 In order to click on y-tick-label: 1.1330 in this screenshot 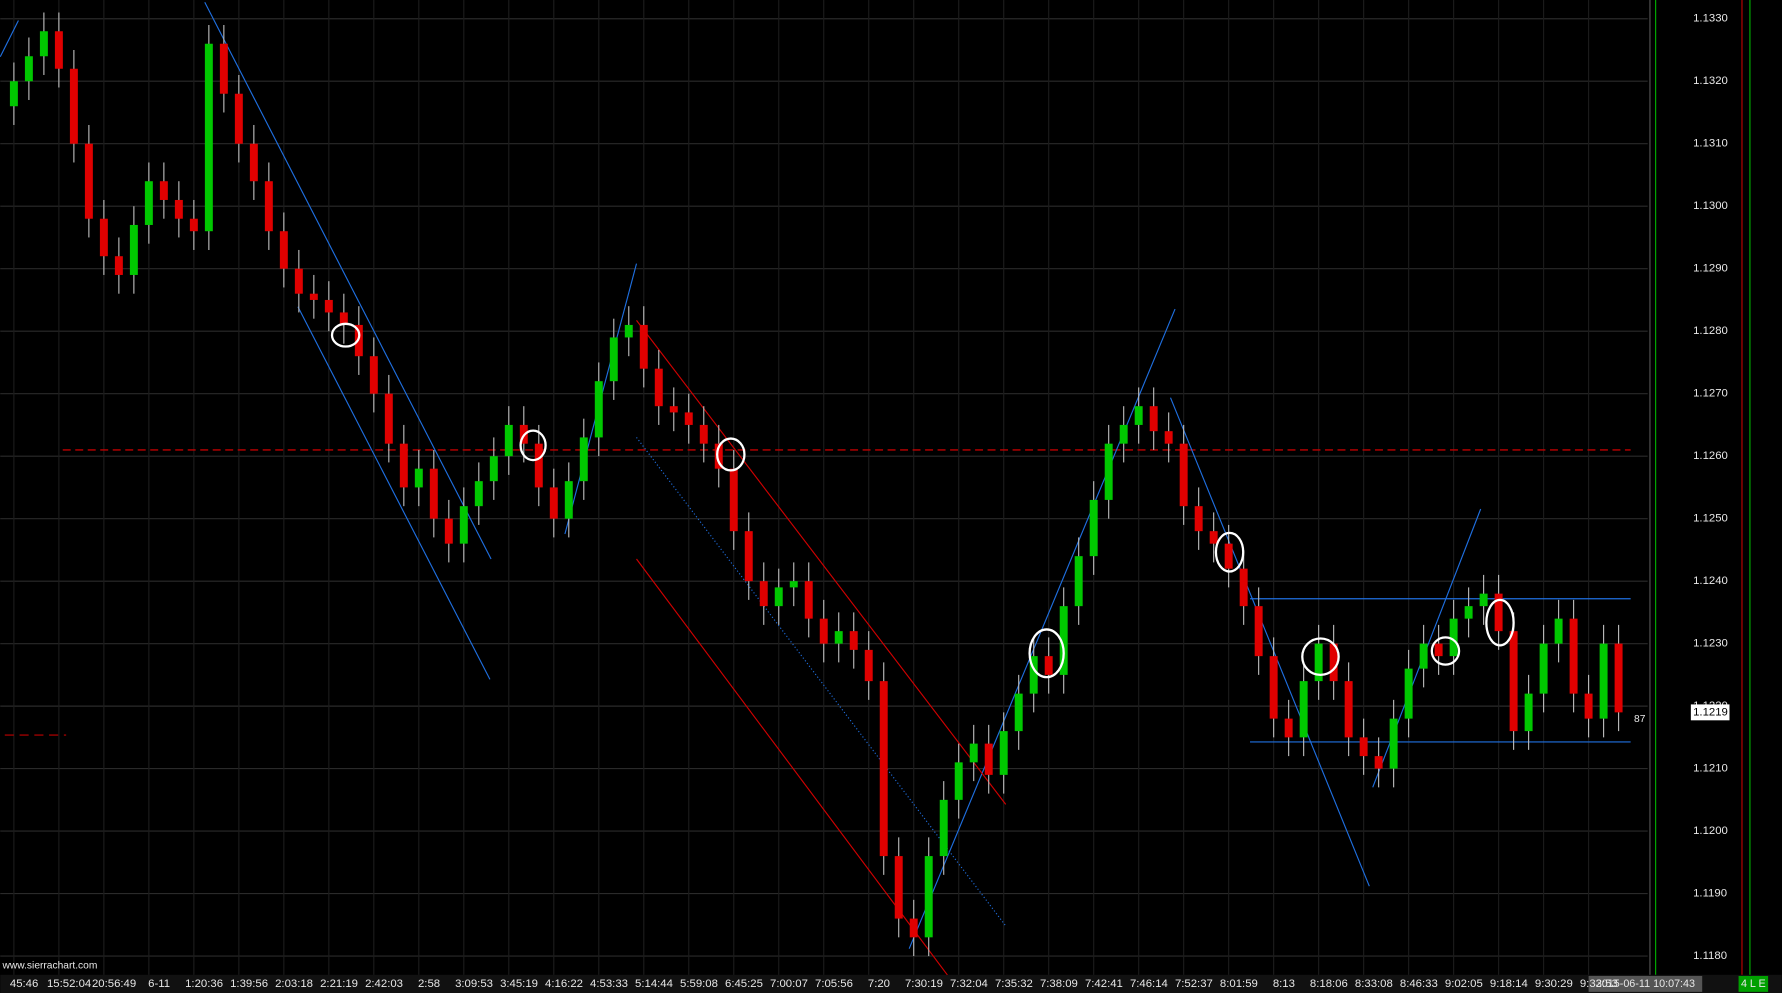, I will do `click(1710, 19)`.